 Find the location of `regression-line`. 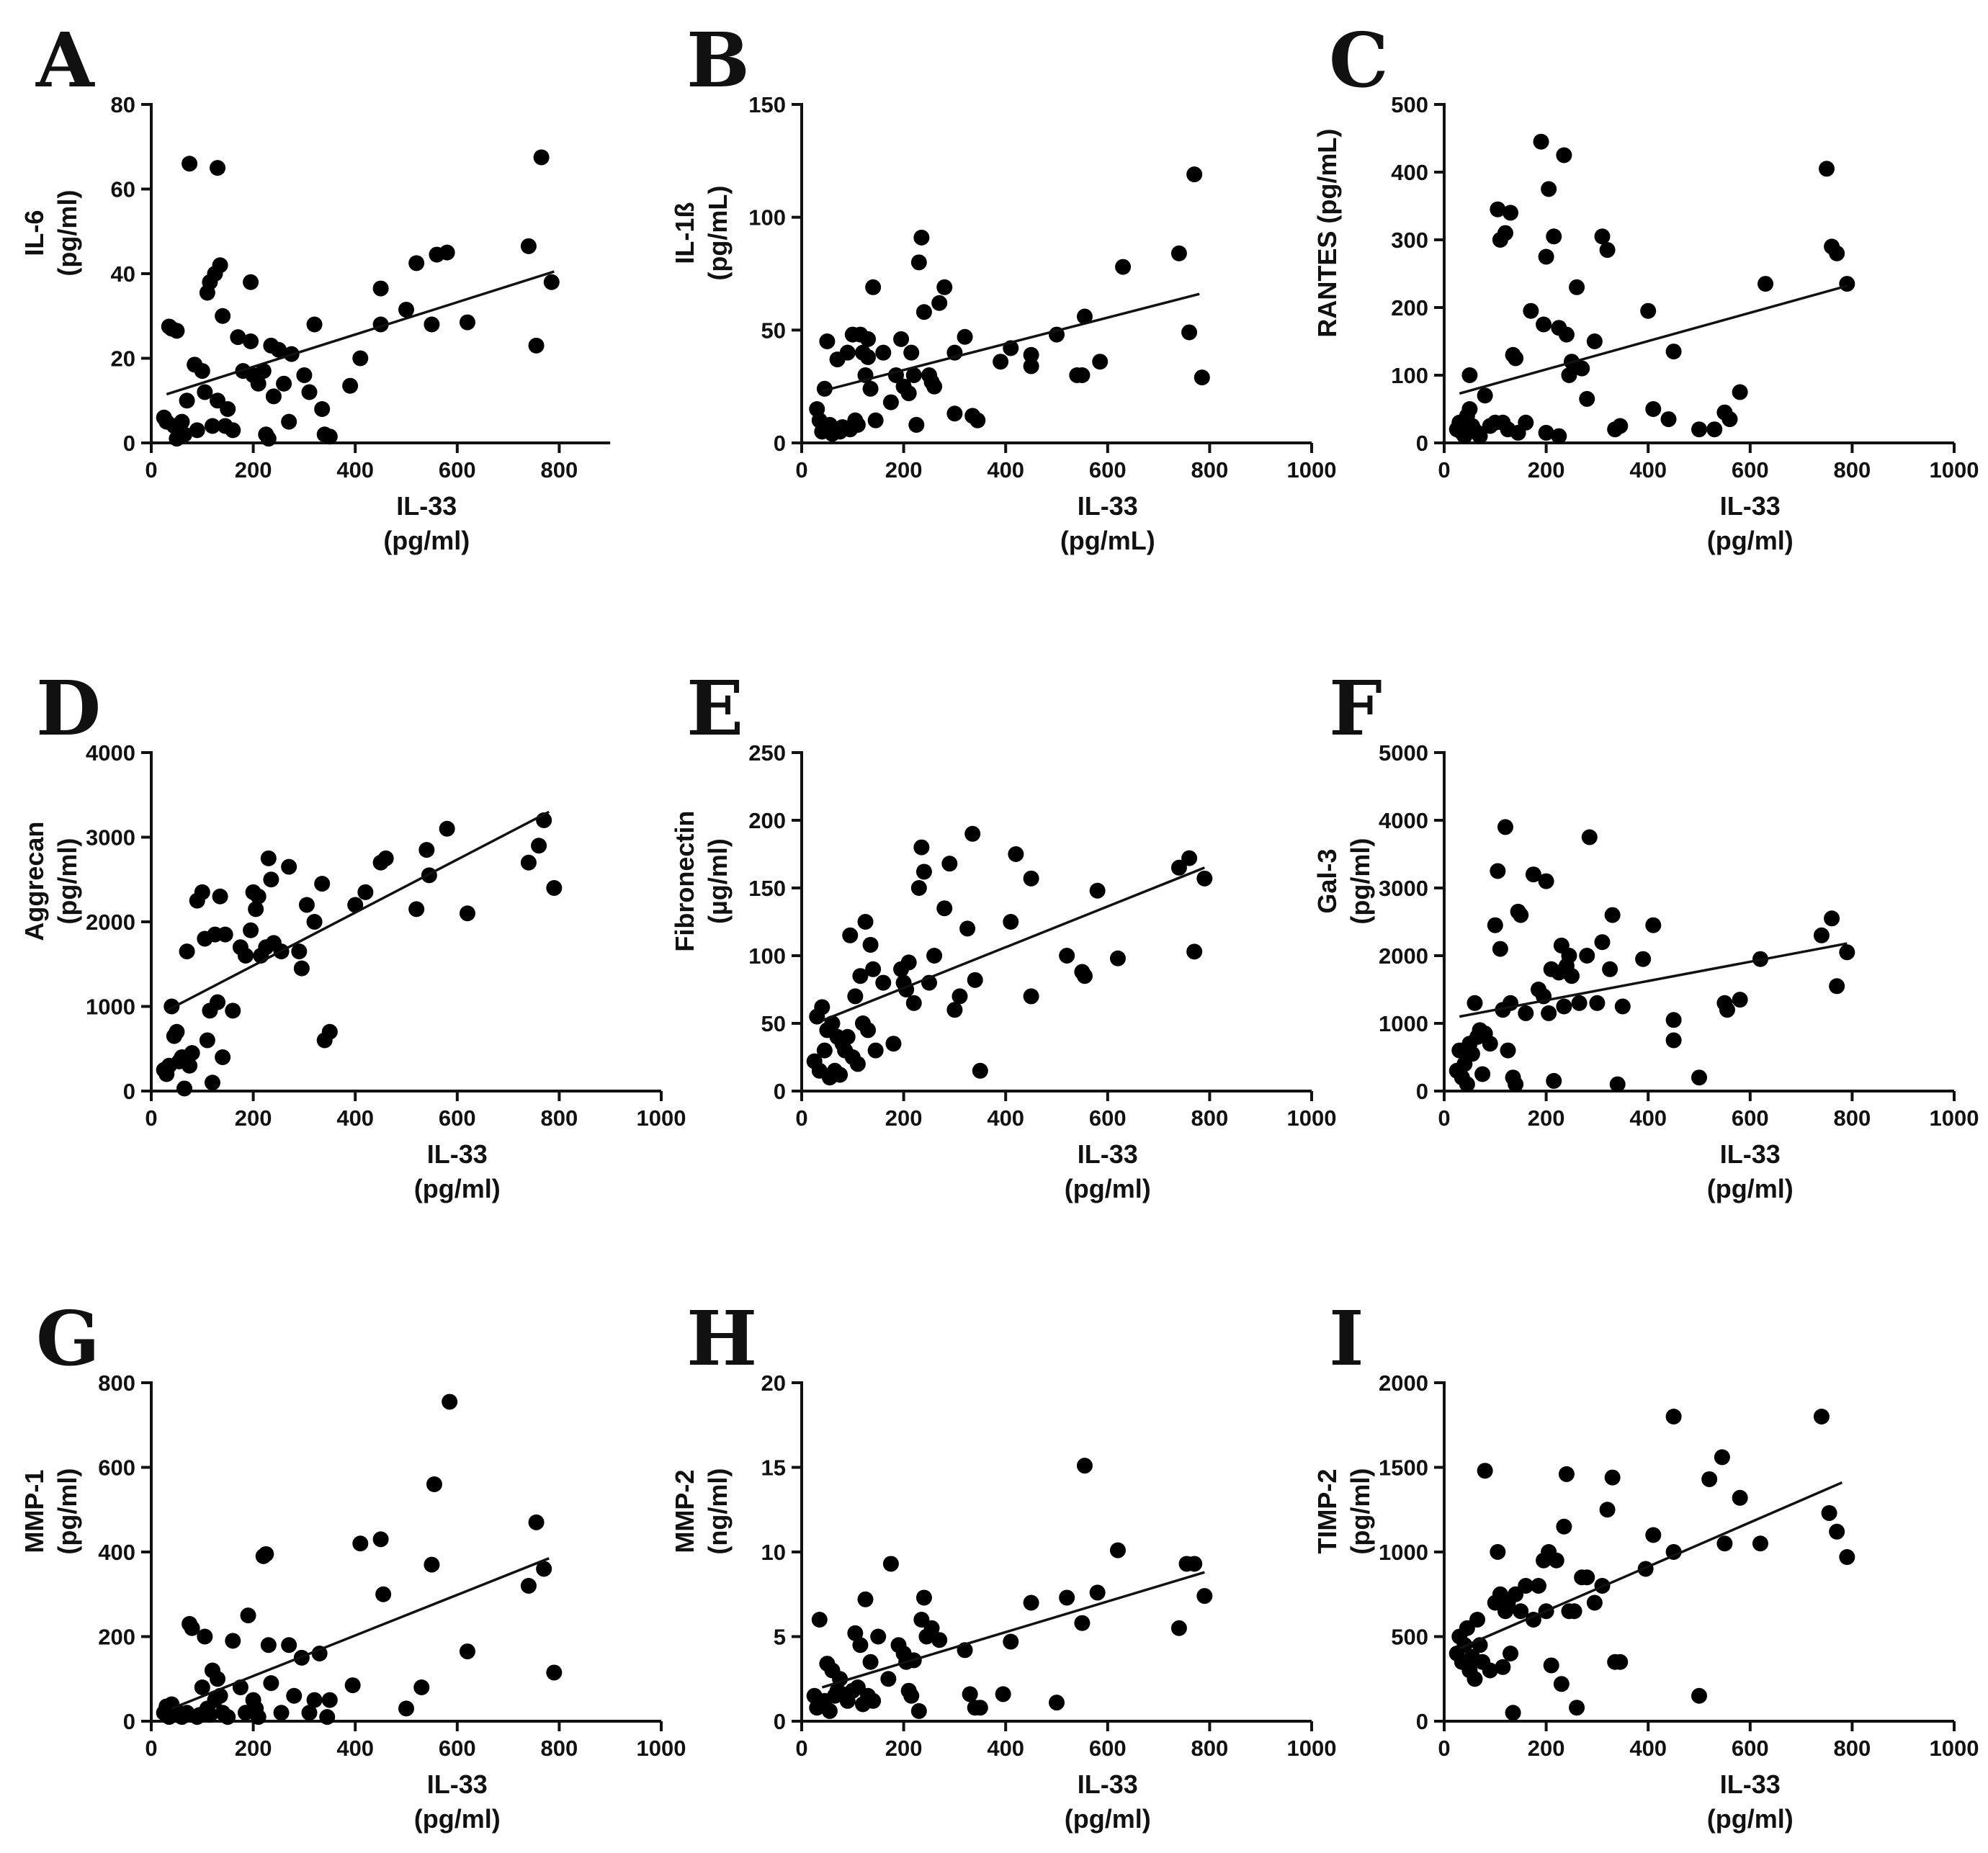

regression-line is located at coordinates (358, 911).